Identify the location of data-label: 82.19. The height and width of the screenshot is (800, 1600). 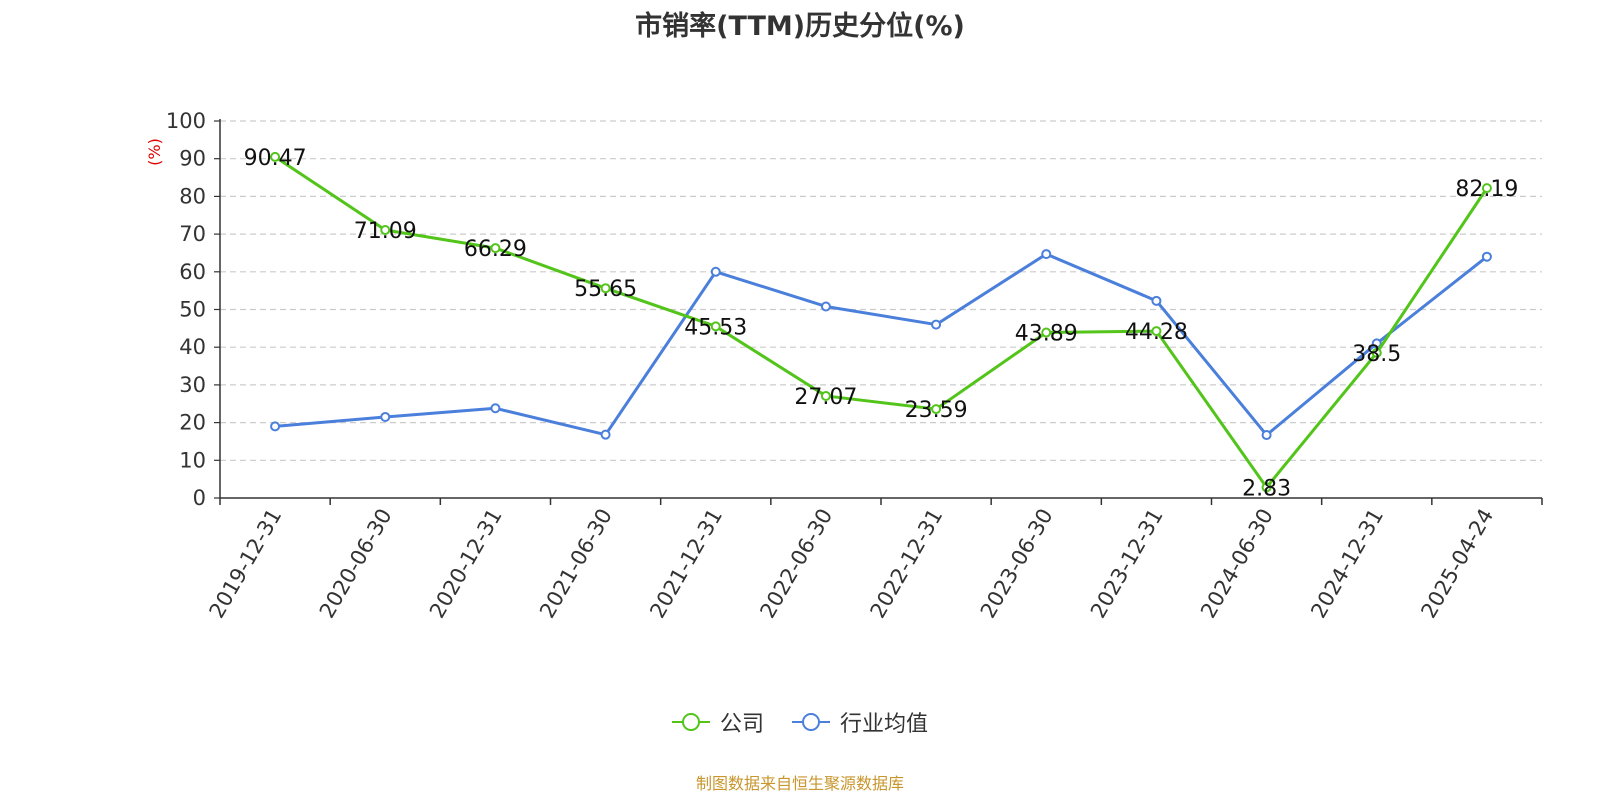
(1486, 189).